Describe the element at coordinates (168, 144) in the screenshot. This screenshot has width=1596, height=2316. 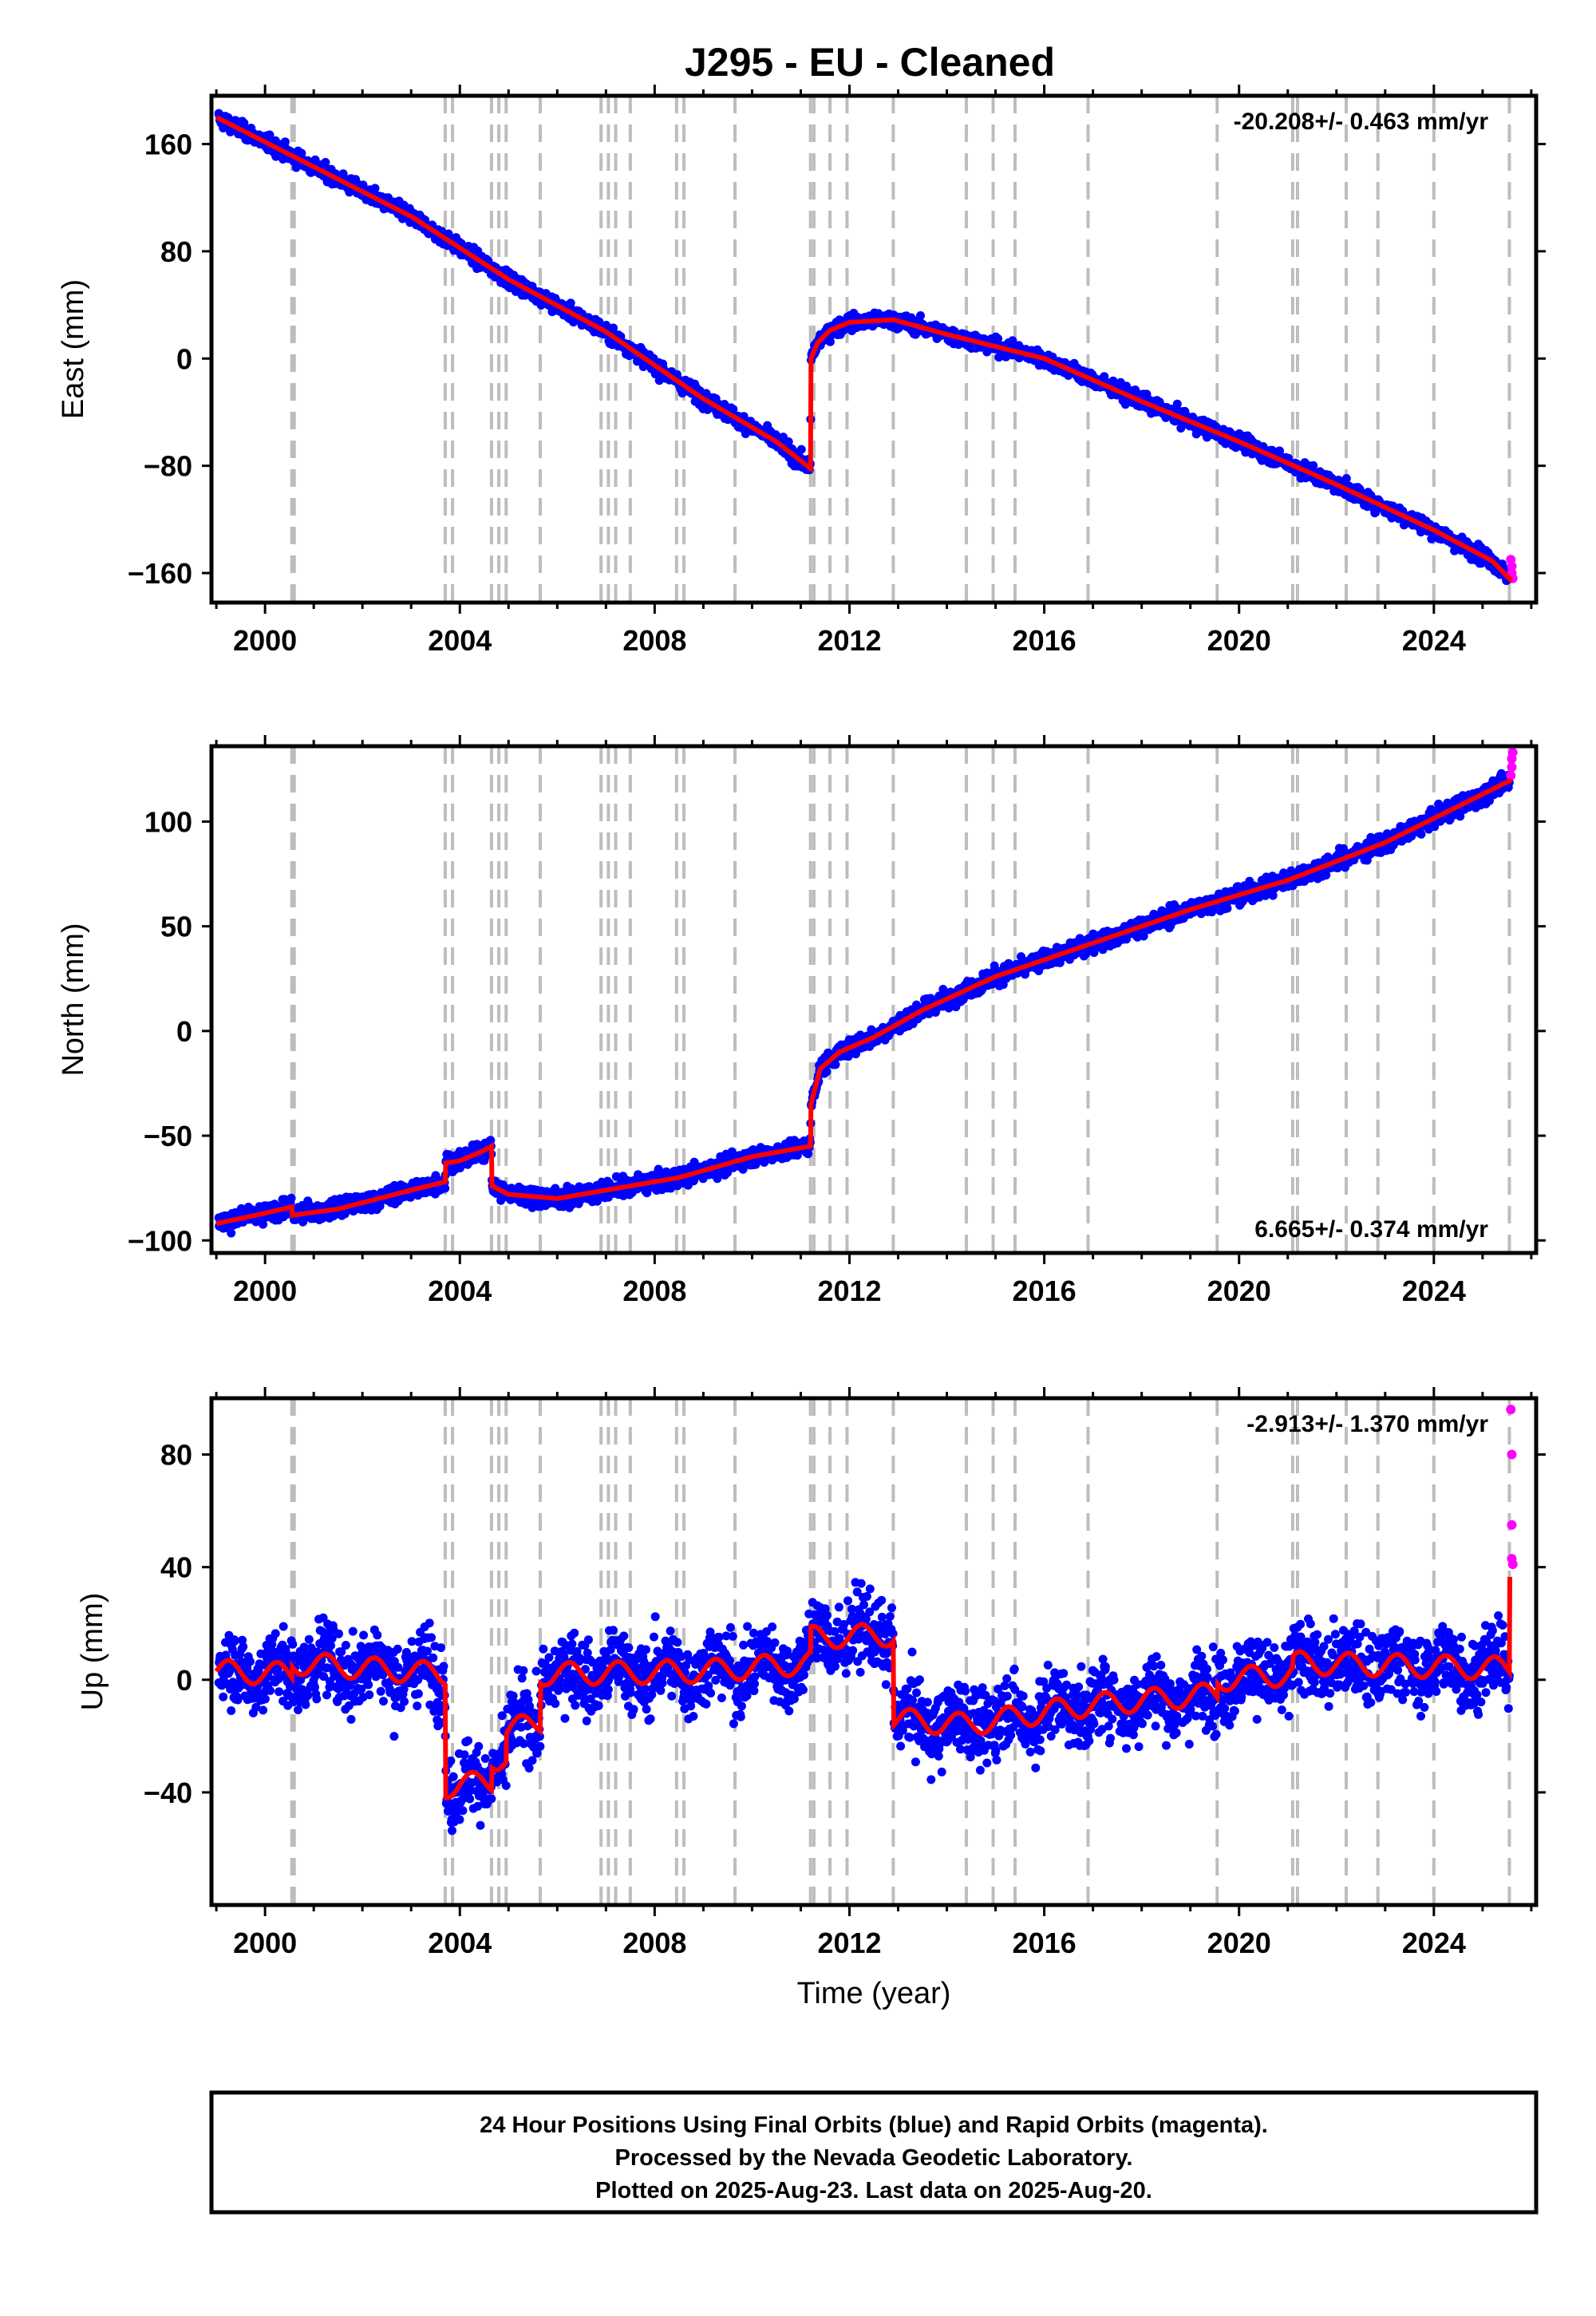
I see `y-tick-label: 160` at that location.